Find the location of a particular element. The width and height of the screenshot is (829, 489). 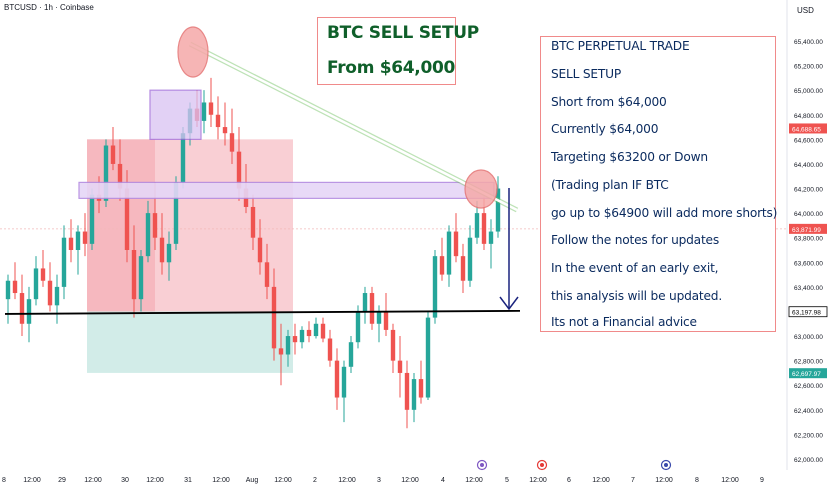

x-tick-label: 8 is located at coordinates (697, 480).